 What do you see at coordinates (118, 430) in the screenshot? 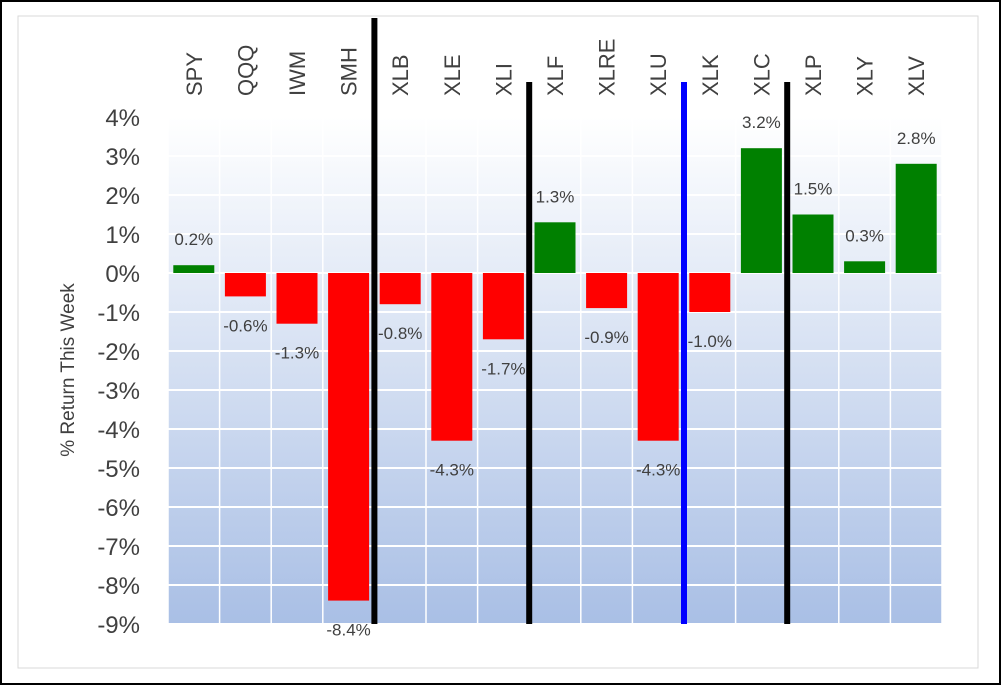
I see `y-tick-label: -4%` at bounding box center [118, 430].